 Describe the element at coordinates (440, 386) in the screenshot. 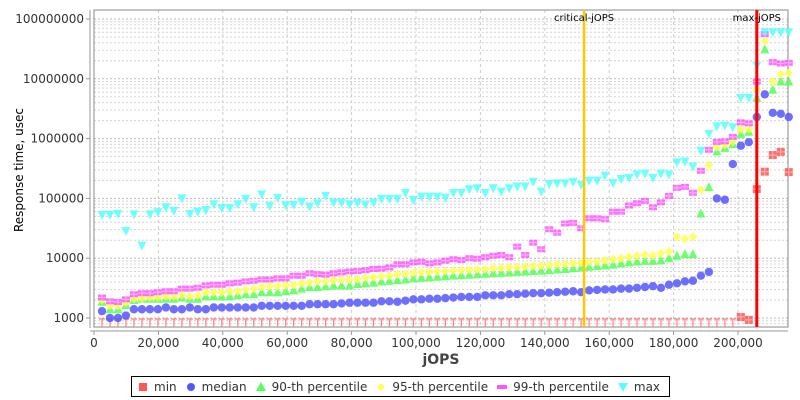

I see `legend-label: 95-th percentile` at that location.